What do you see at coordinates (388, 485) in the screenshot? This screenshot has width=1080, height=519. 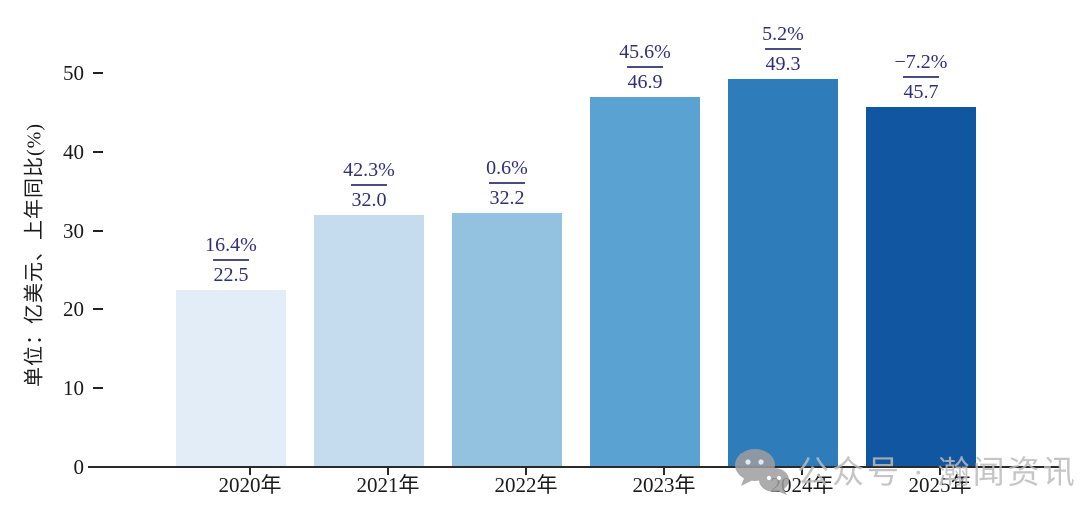 I see `x-label-2021年: 2021年` at bounding box center [388, 485].